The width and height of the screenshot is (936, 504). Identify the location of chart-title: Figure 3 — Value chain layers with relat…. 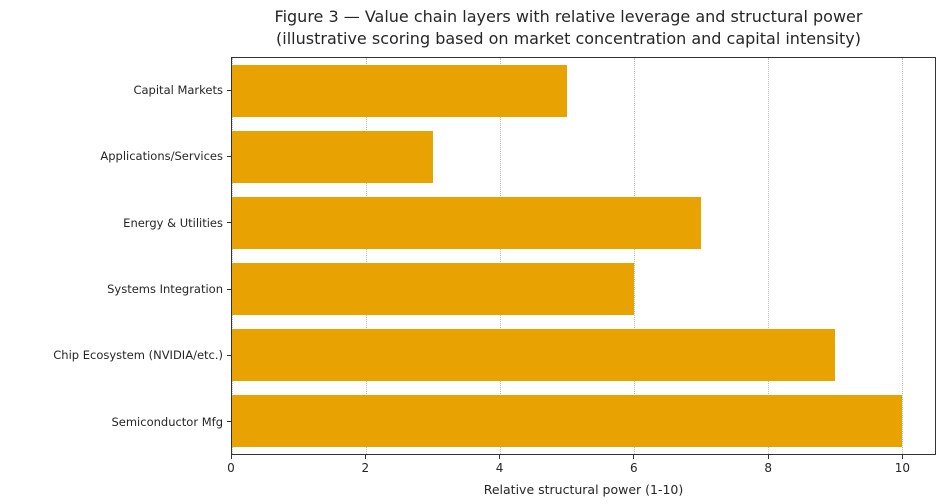
(568, 27).